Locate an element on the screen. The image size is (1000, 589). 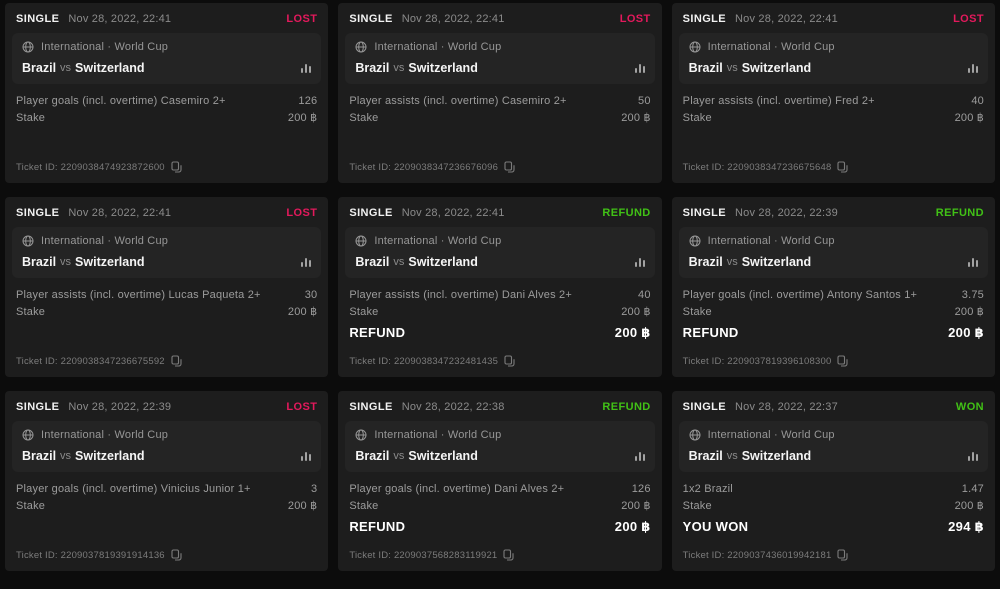
result-value: 294 ฿ is located at coordinates (966, 526).